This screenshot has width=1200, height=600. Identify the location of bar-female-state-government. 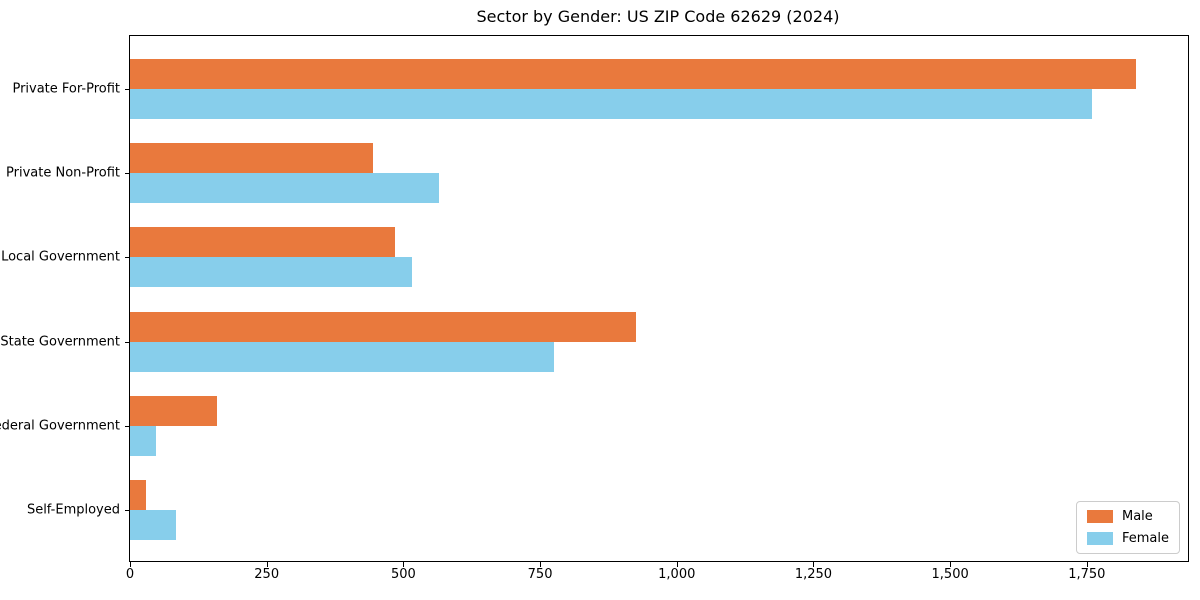
(342, 356).